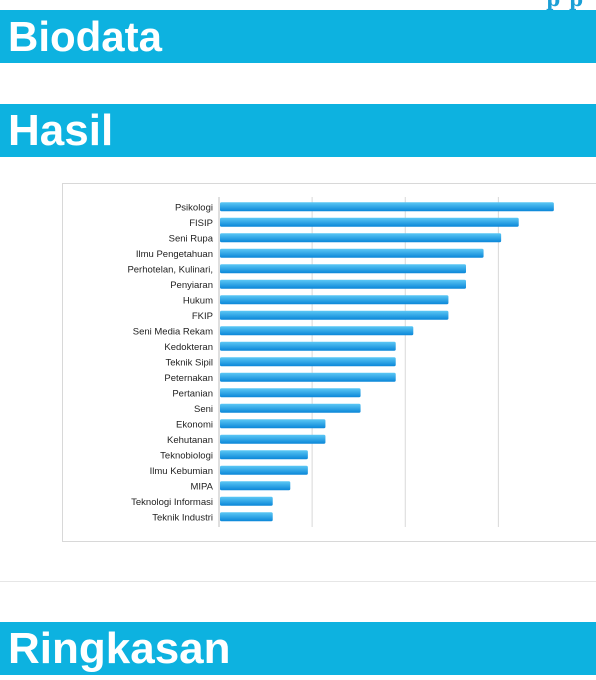  Describe the element at coordinates (188, 378) in the screenshot. I see `category-label: Peternakan` at that location.